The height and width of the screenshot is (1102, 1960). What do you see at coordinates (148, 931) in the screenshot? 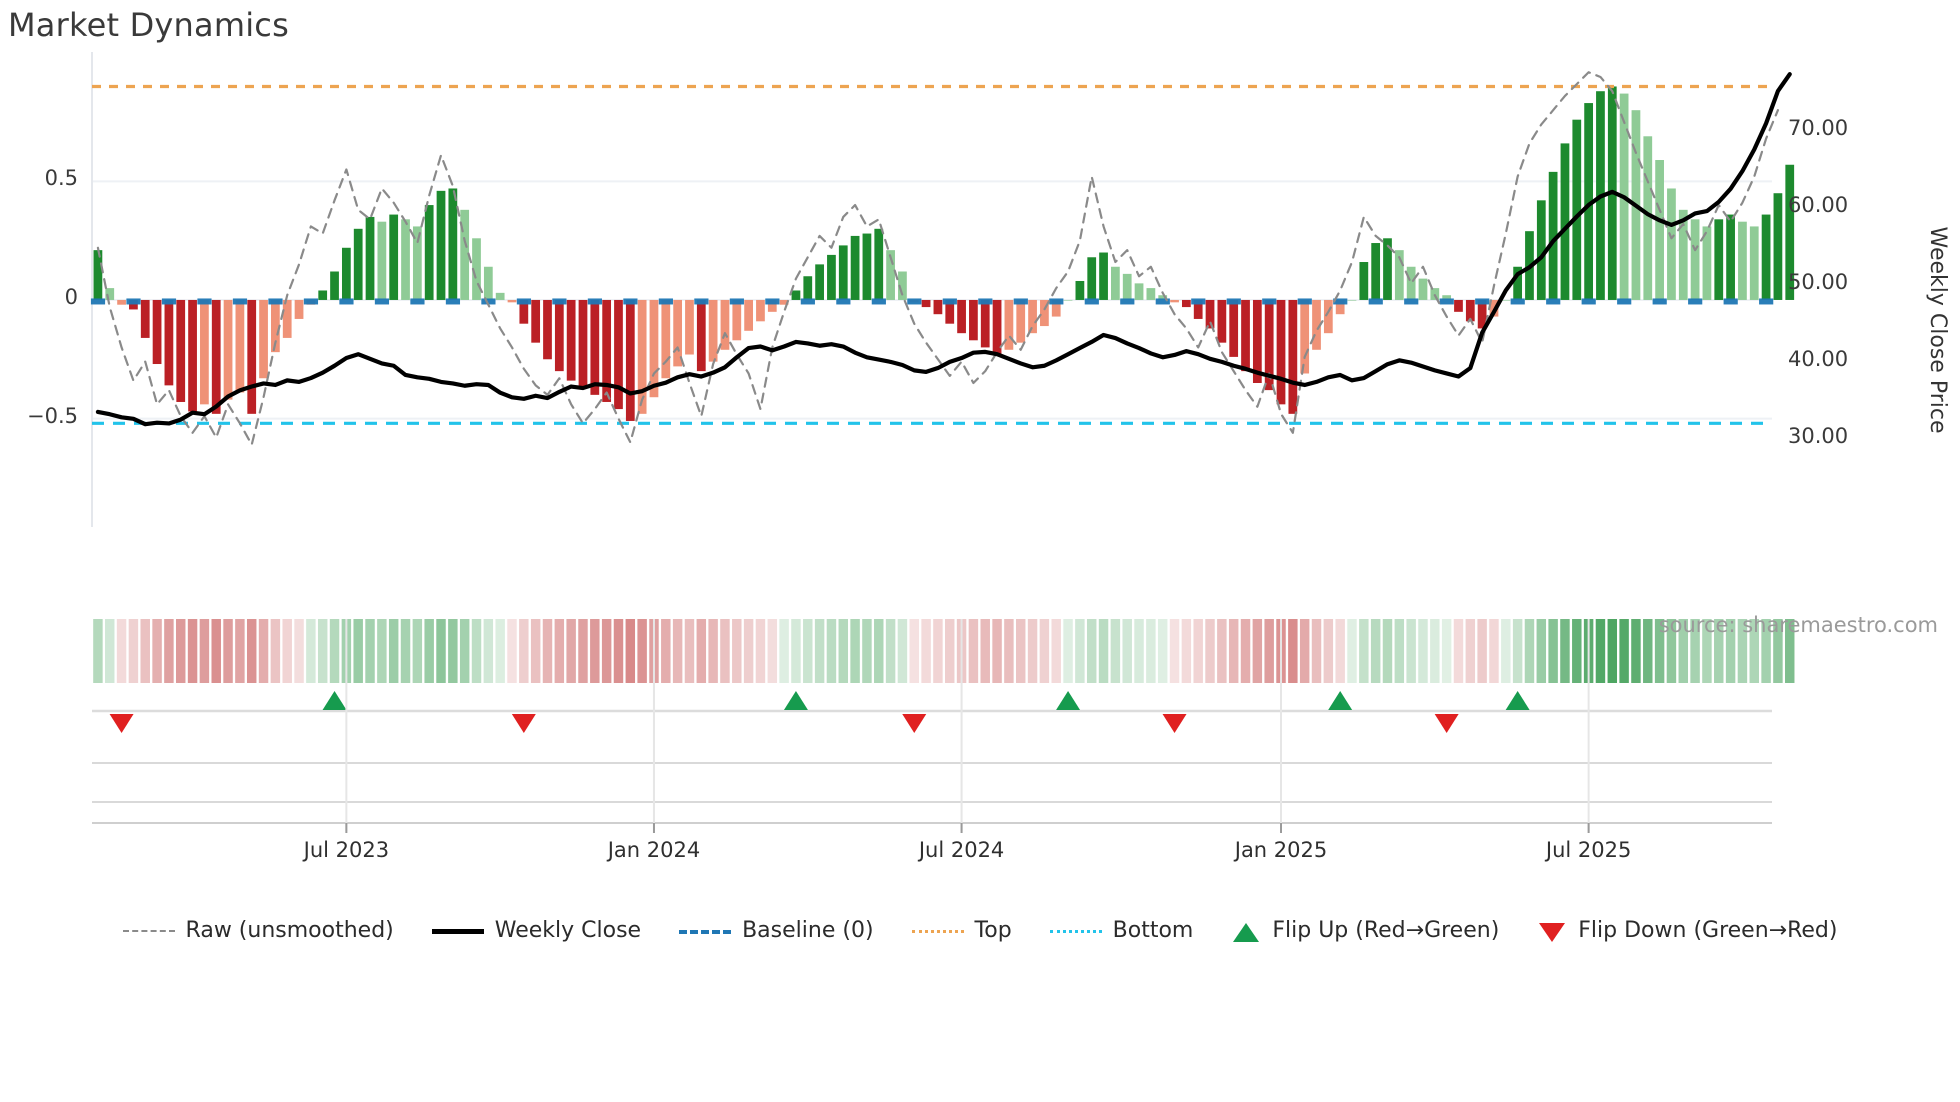
I see `legend-swatch-dashed-grey` at bounding box center [148, 931].